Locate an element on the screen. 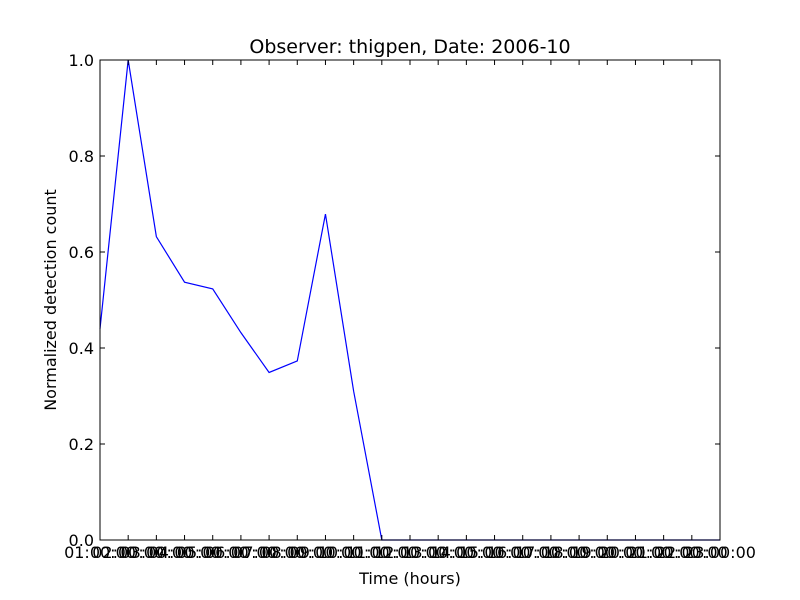 Image resolution: width=800 pixels, height=600 pixels. x-tick-label: 22:00:00 is located at coordinates (692, 552).